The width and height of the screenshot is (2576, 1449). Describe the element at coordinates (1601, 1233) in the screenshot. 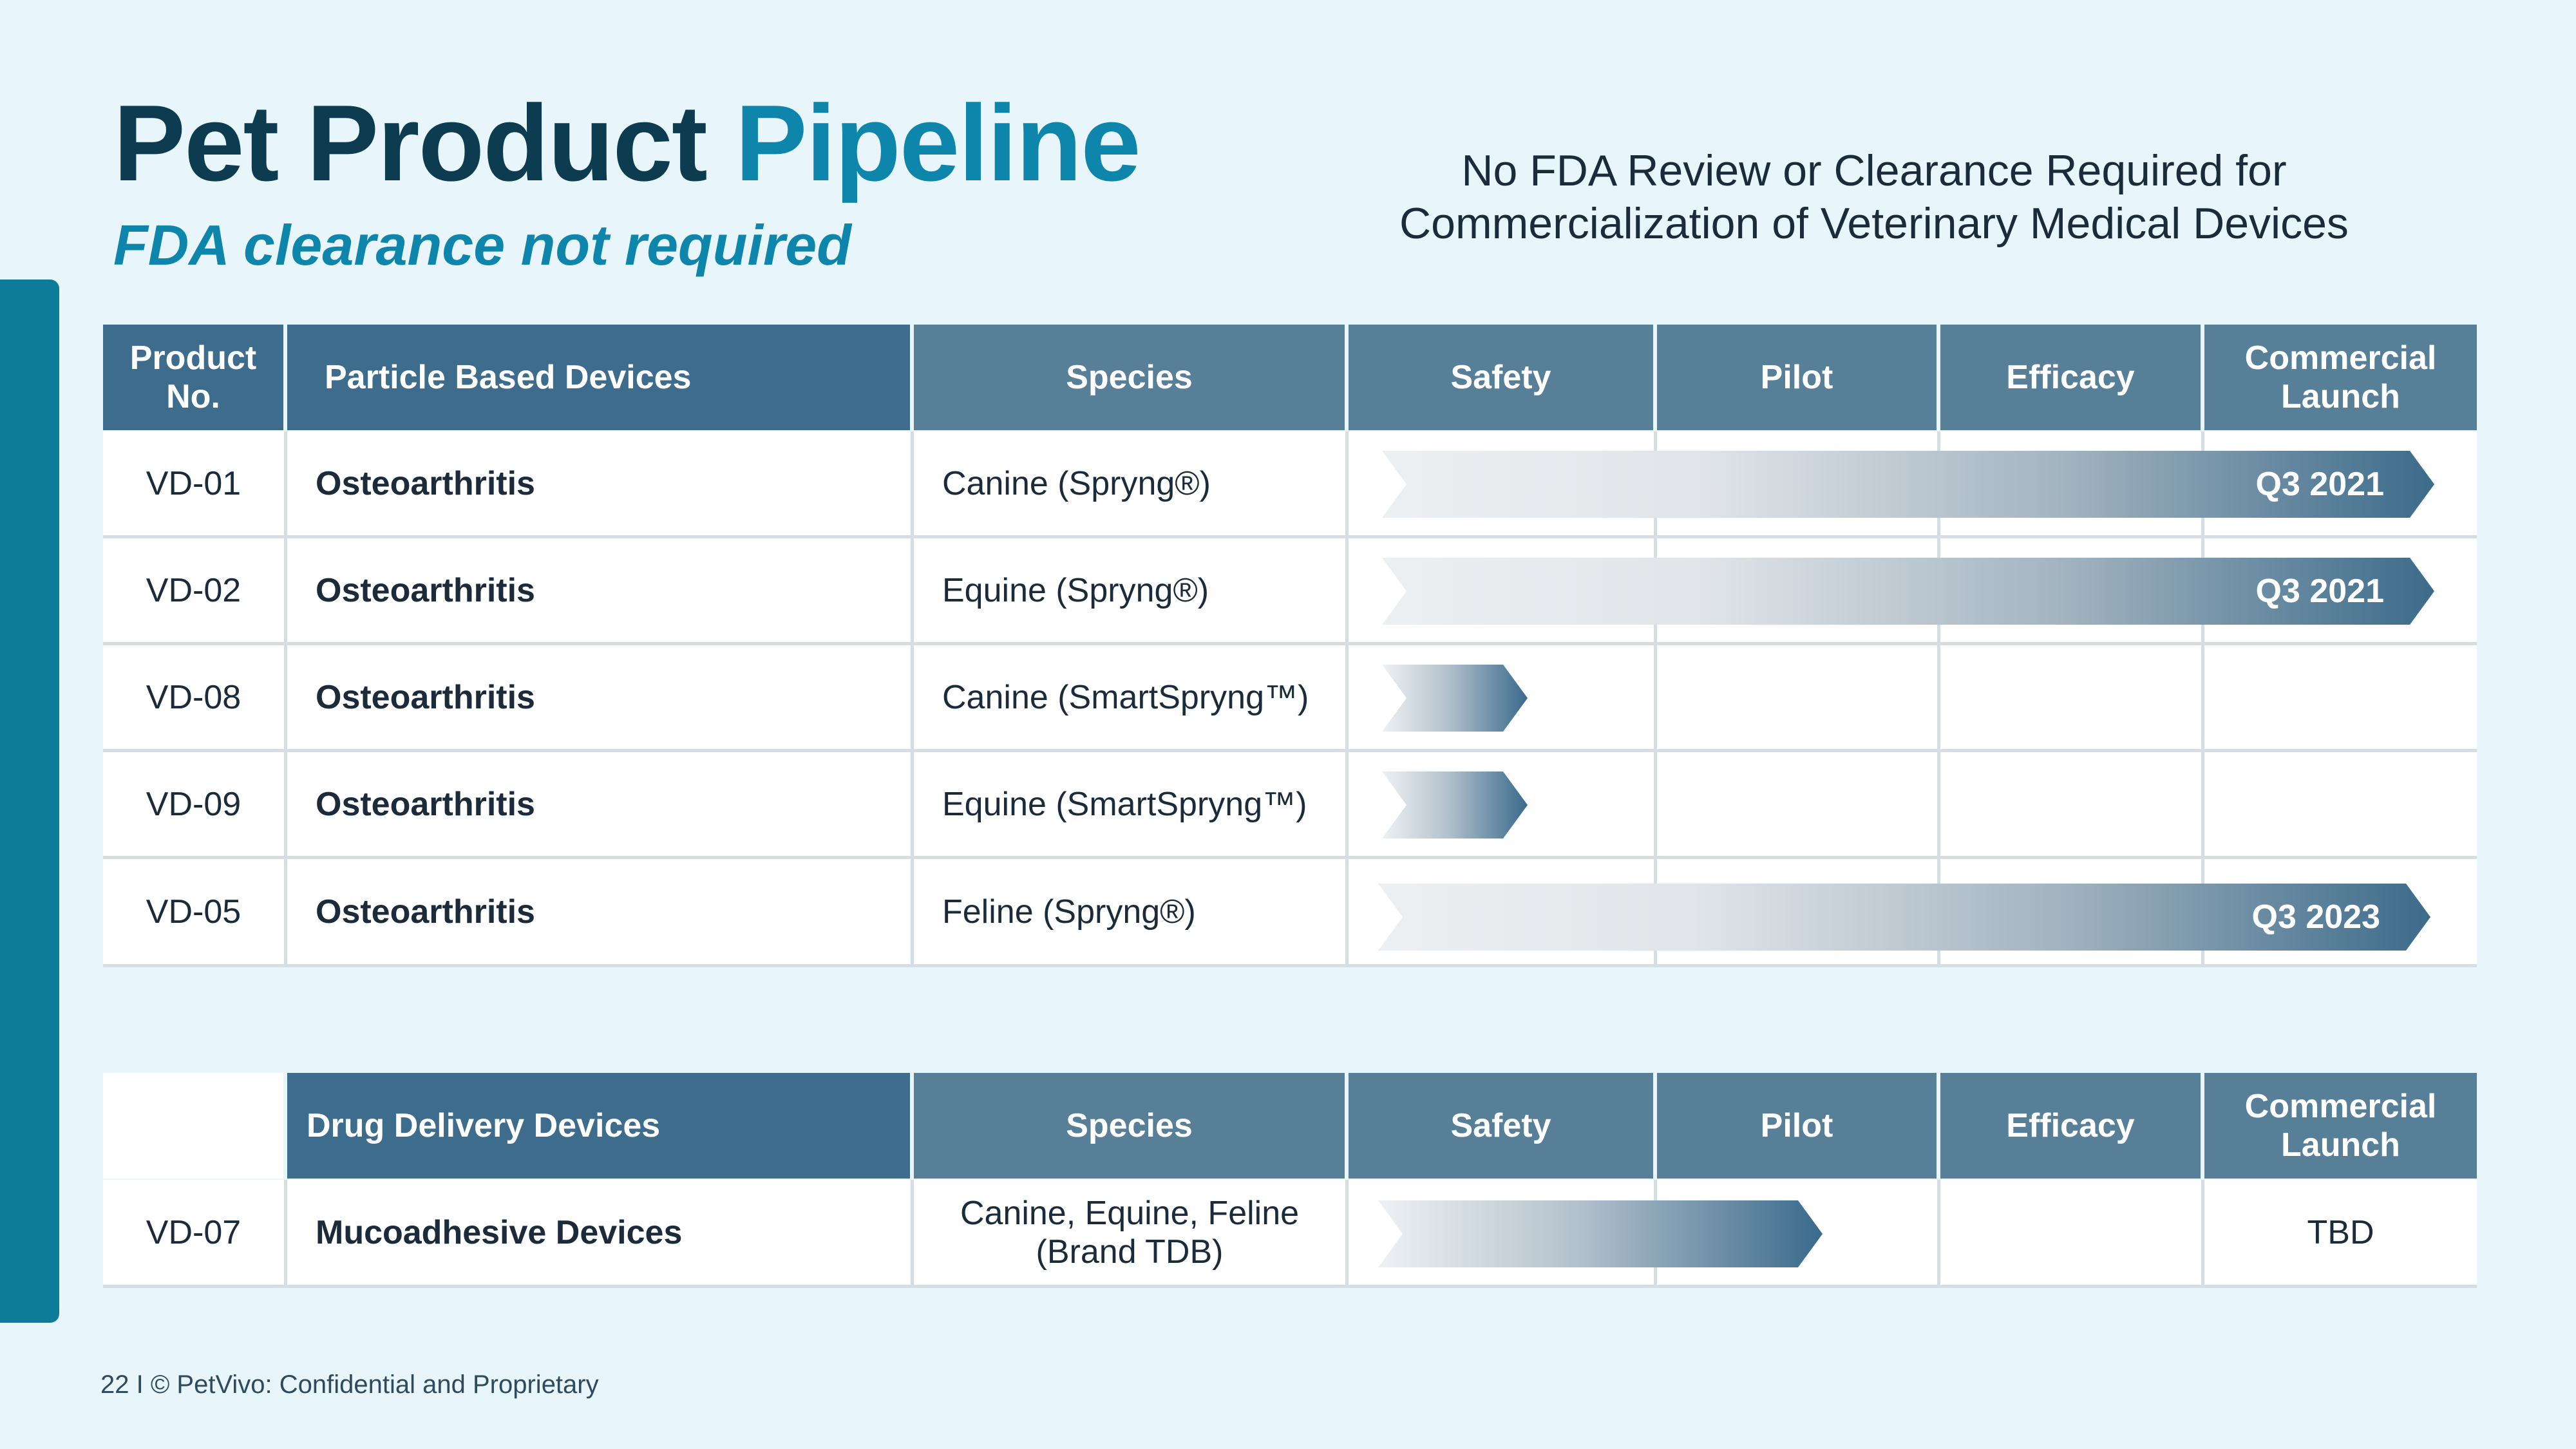

I see `progress-arrow` at that location.